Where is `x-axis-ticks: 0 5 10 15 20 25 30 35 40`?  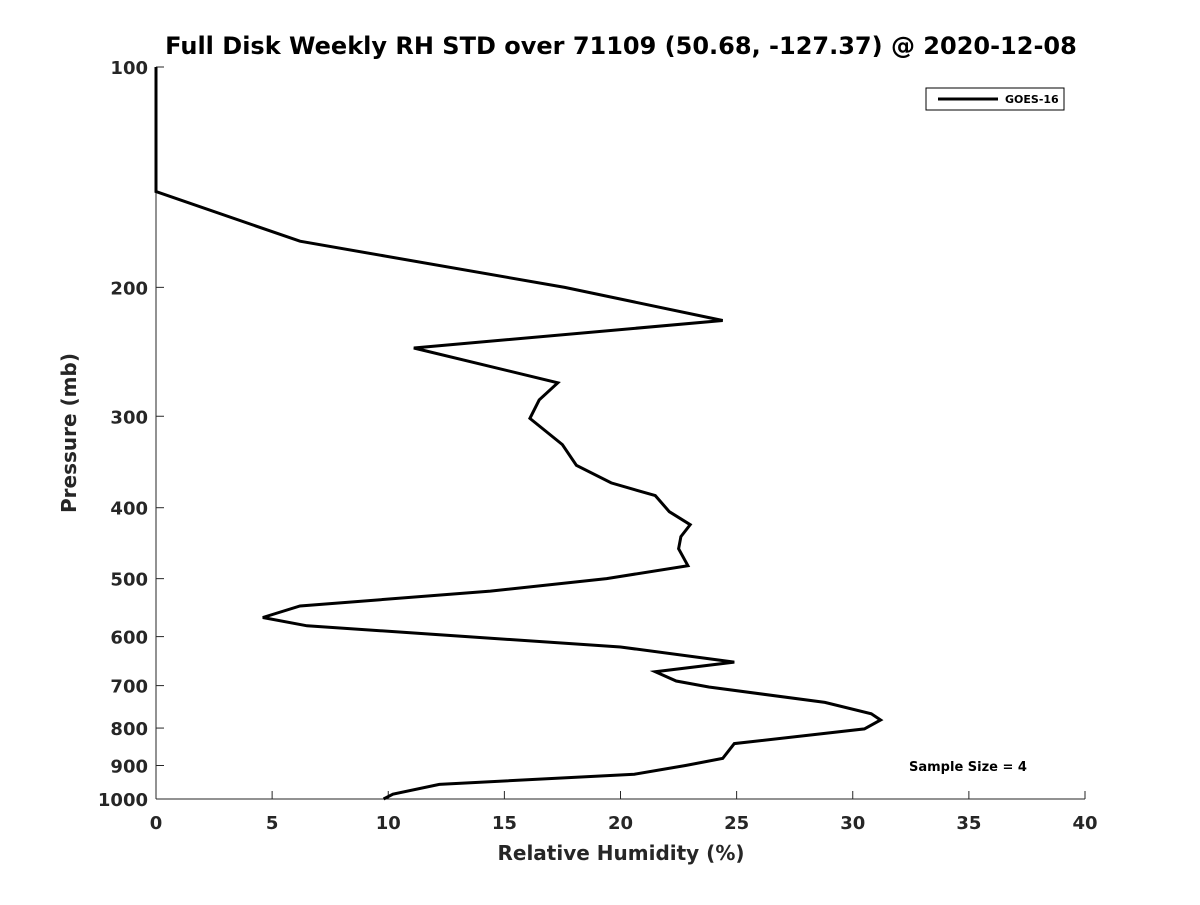 x-axis-ticks: 0 5 10 15 20 25 30 35 40 is located at coordinates (624, 812).